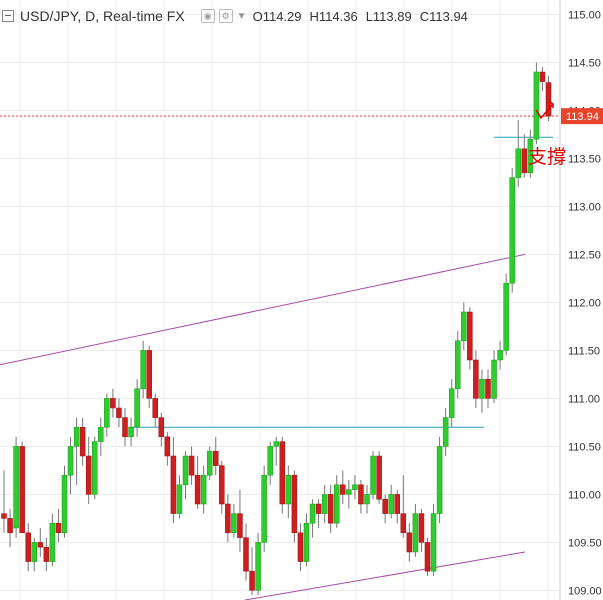  What do you see at coordinates (584, 159) in the screenshot?
I see `y-tick-label: 113.50` at bounding box center [584, 159].